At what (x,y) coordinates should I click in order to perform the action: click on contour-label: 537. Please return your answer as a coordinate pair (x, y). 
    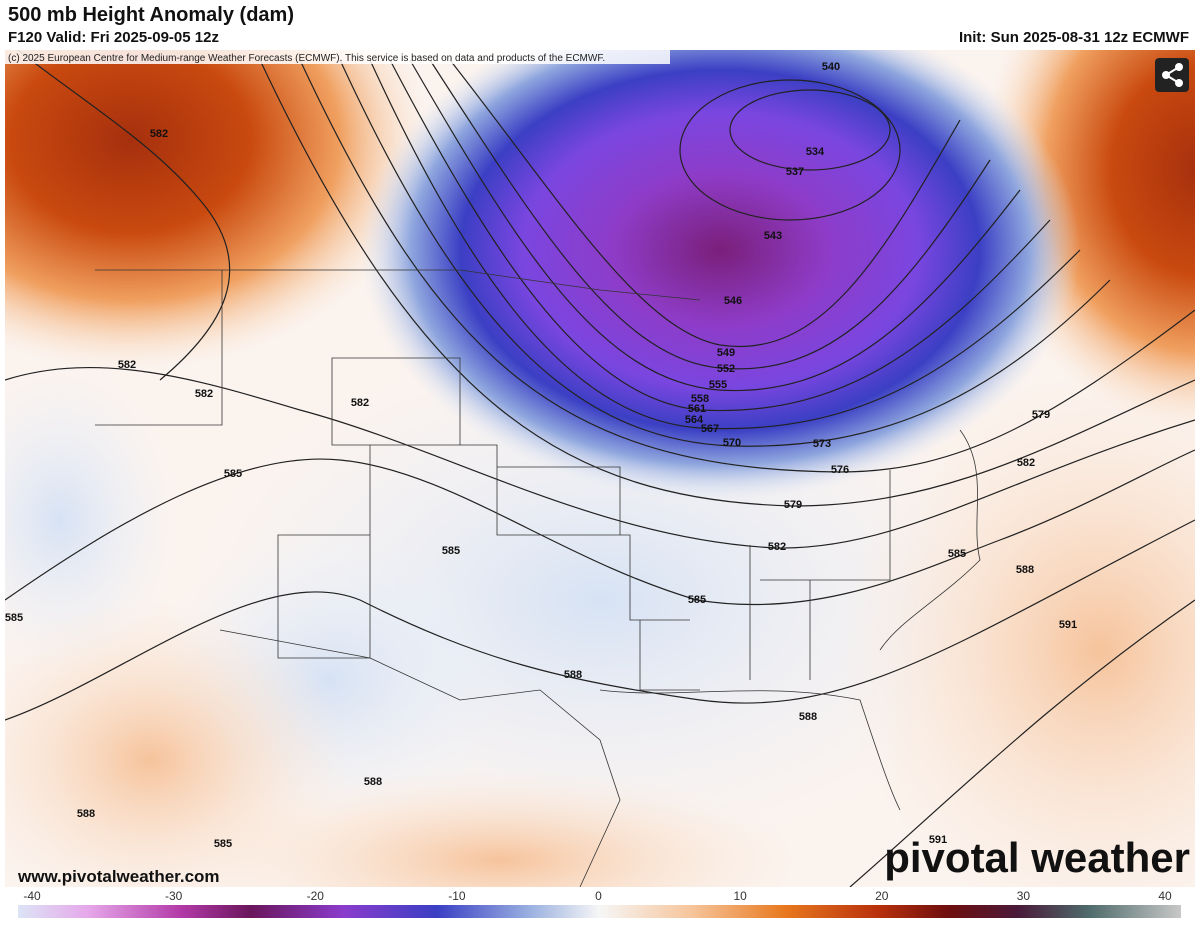
    Looking at the image, I should click on (795, 172).